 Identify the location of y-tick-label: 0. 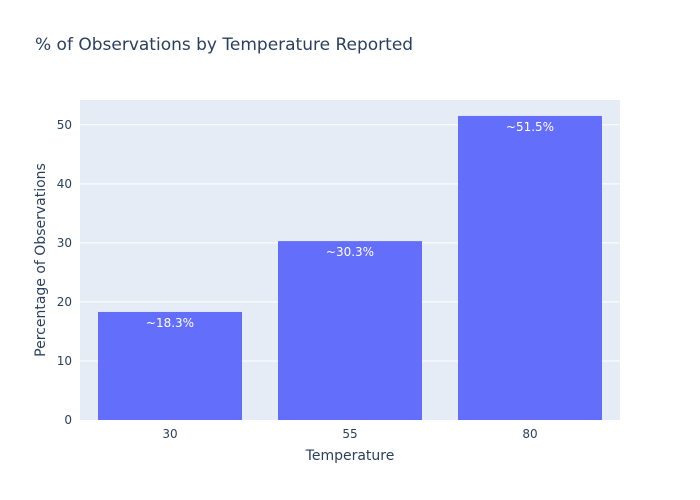
(68, 420).